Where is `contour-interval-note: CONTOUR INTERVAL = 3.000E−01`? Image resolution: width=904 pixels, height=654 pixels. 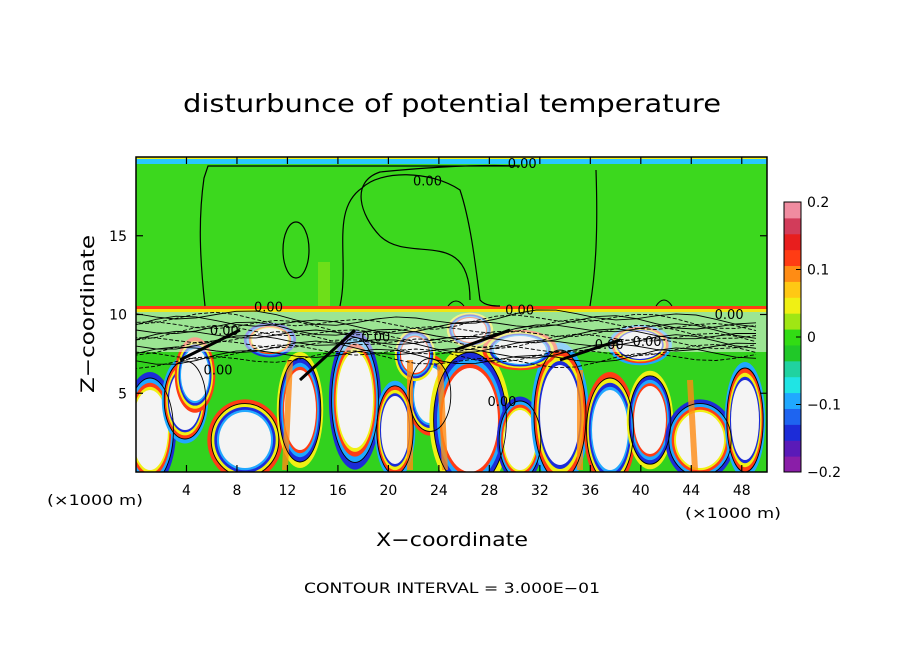
contour-interval-note: CONTOUR INTERVAL = 3.000E−01 is located at coordinates (452, 589).